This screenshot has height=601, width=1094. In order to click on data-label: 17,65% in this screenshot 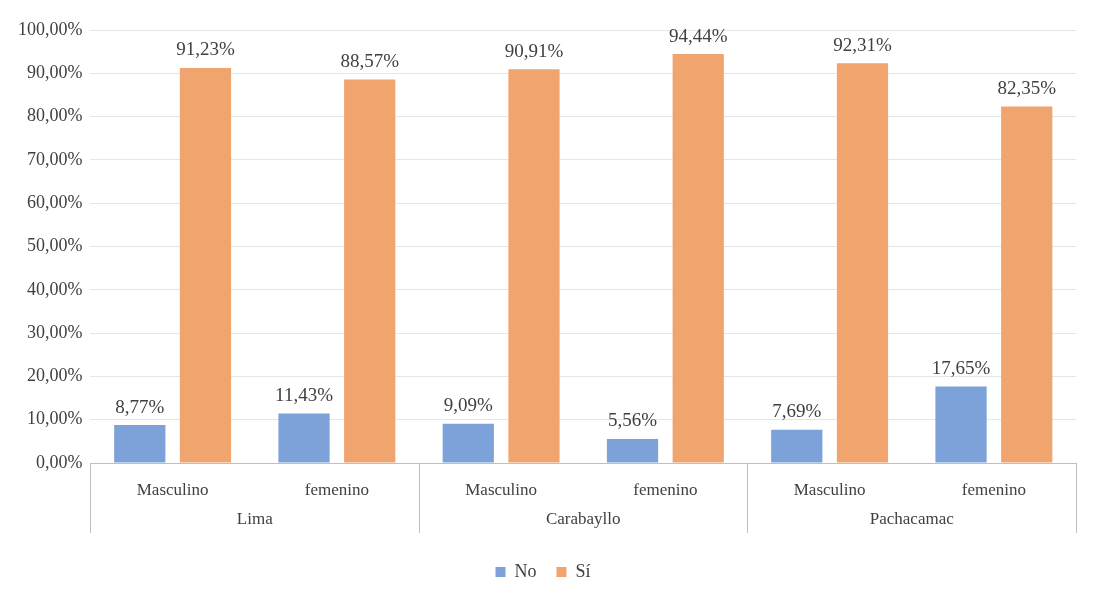, I will do `click(961, 368)`.